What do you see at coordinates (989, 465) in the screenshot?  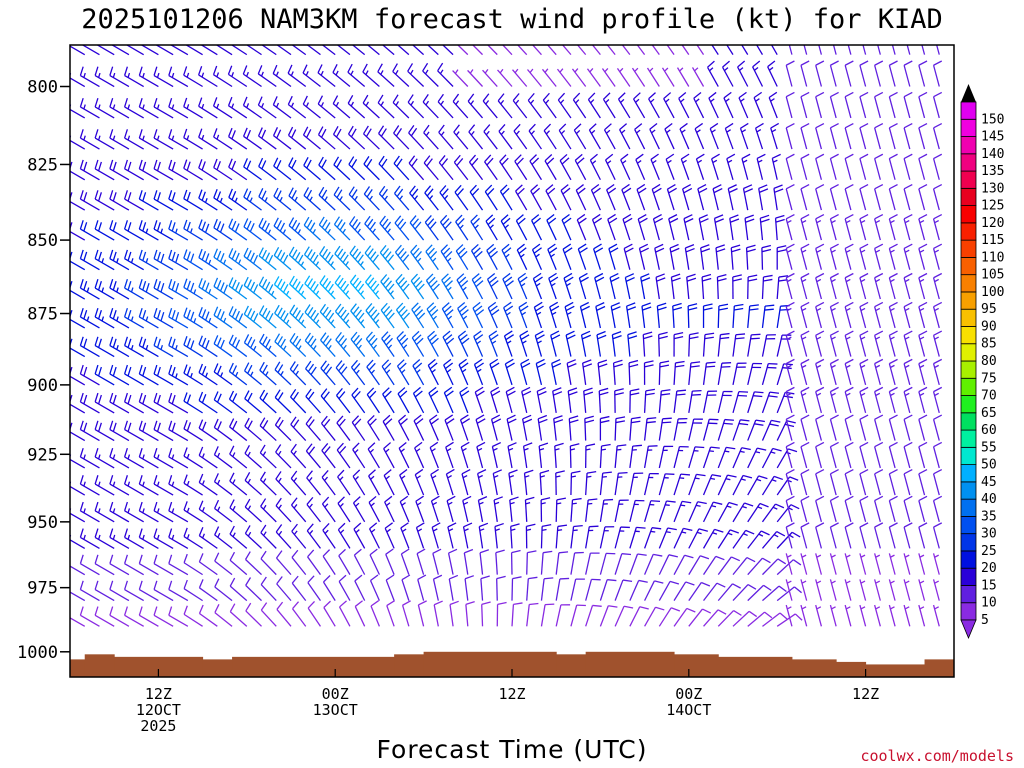 I see `colorbar-label: 50` at bounding box center [989, 465].